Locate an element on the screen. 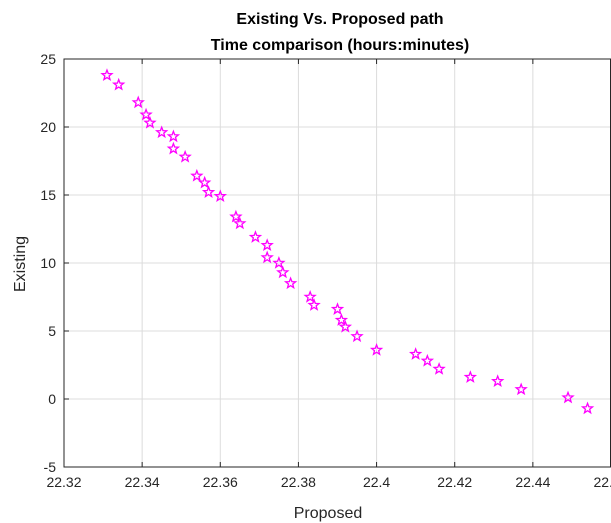 Image resolution: width=611 pixels, height=523 pixels. y-tick-label: 15 is located at coordinates (48, 195).